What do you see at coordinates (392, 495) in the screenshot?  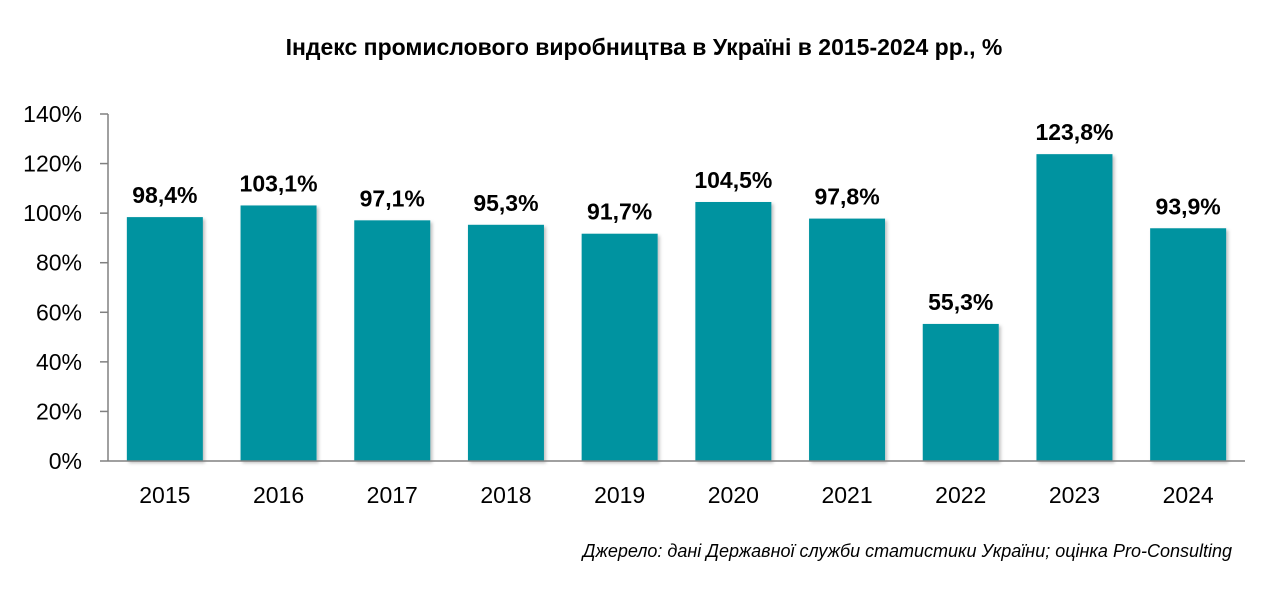 I see `x-tick-2017: 2017` at bounding box center [392, 495].